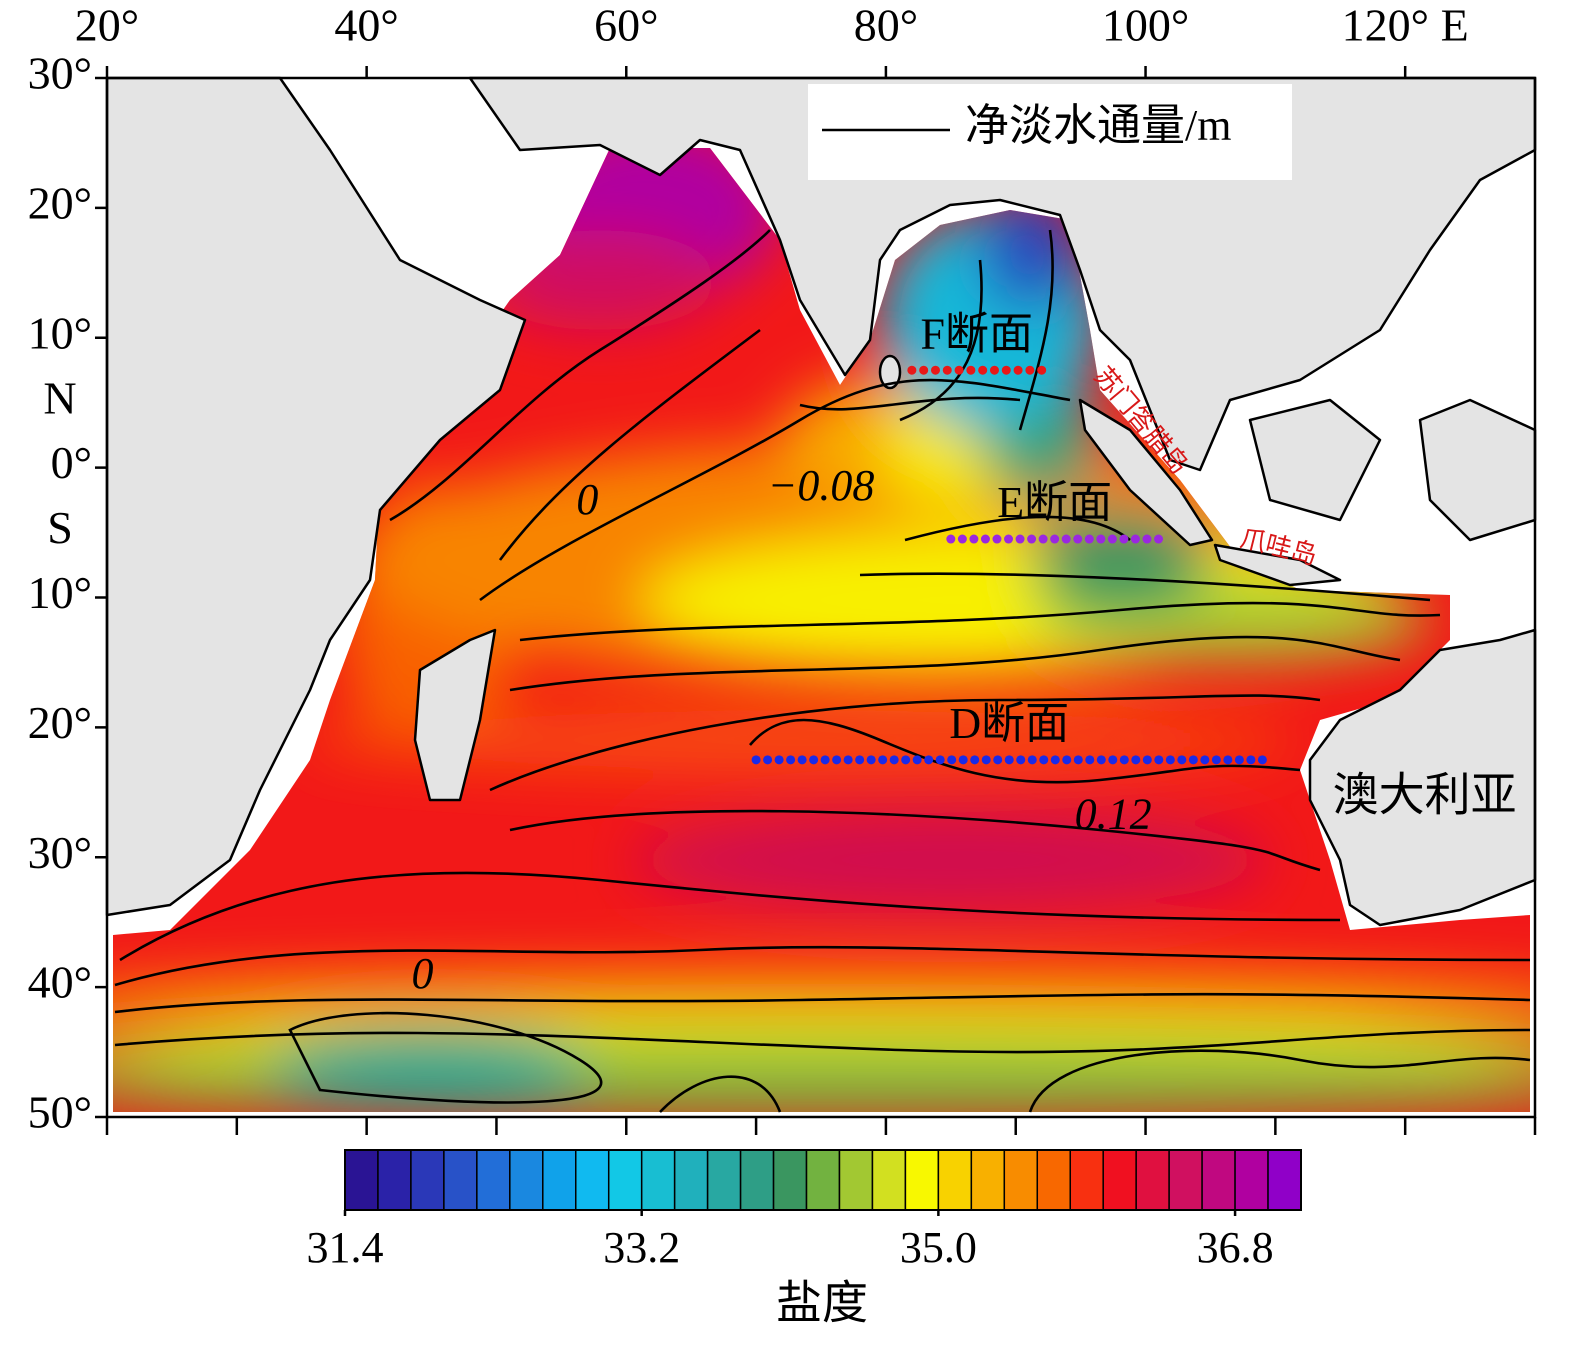 The width and height of the screenshot is (1575, 1350). I want to click on hemisphere-label: N, so click(59, 397).